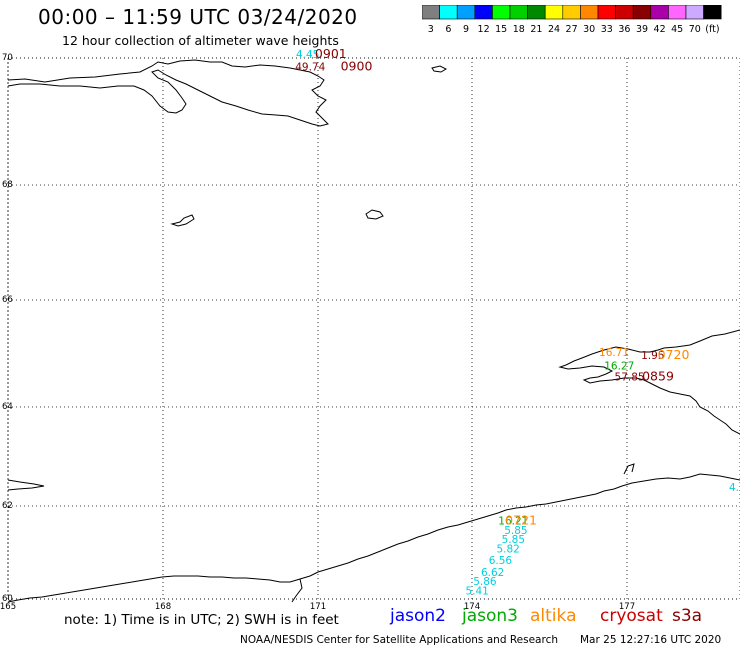 The height and width of the screenshot is (650, 740). I want to click on color-scale-label: 6, so click(448, 29).